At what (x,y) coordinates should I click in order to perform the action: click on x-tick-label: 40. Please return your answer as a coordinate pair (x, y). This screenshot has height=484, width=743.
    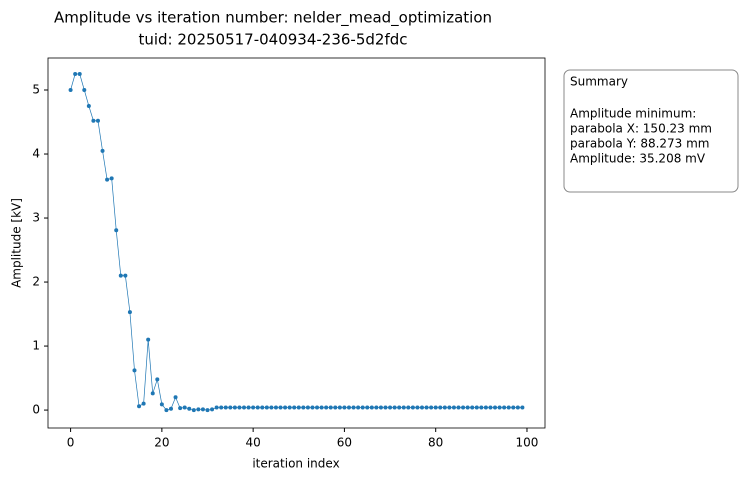
    Looking at the image, I should click on (253, 443).